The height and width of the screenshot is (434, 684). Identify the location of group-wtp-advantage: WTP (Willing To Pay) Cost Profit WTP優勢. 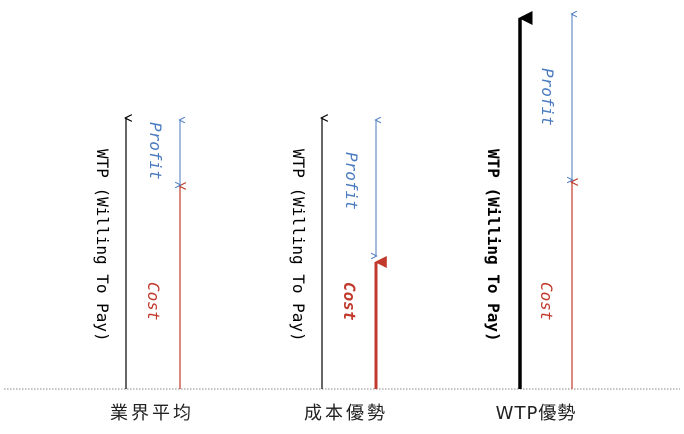
(530, 219).